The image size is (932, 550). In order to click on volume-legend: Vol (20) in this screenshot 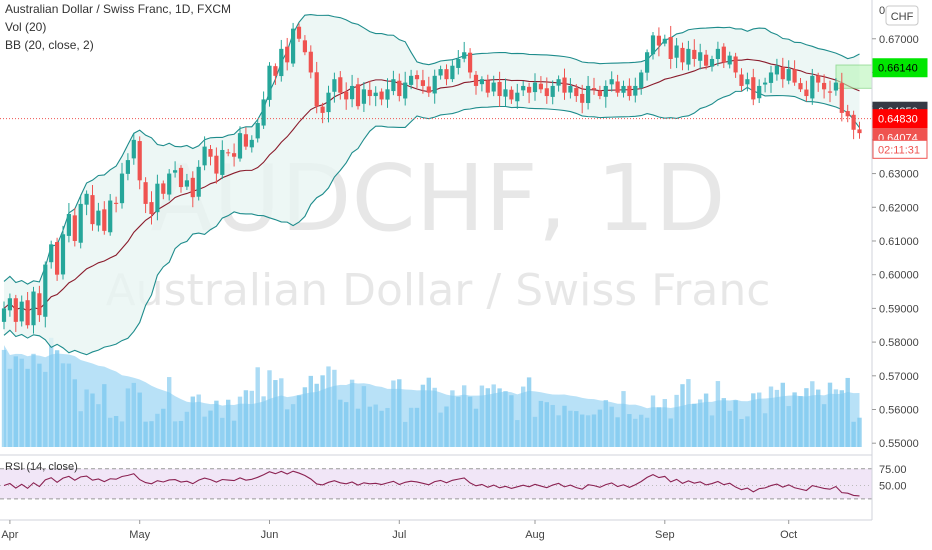, I will do `click(26, 27)`.